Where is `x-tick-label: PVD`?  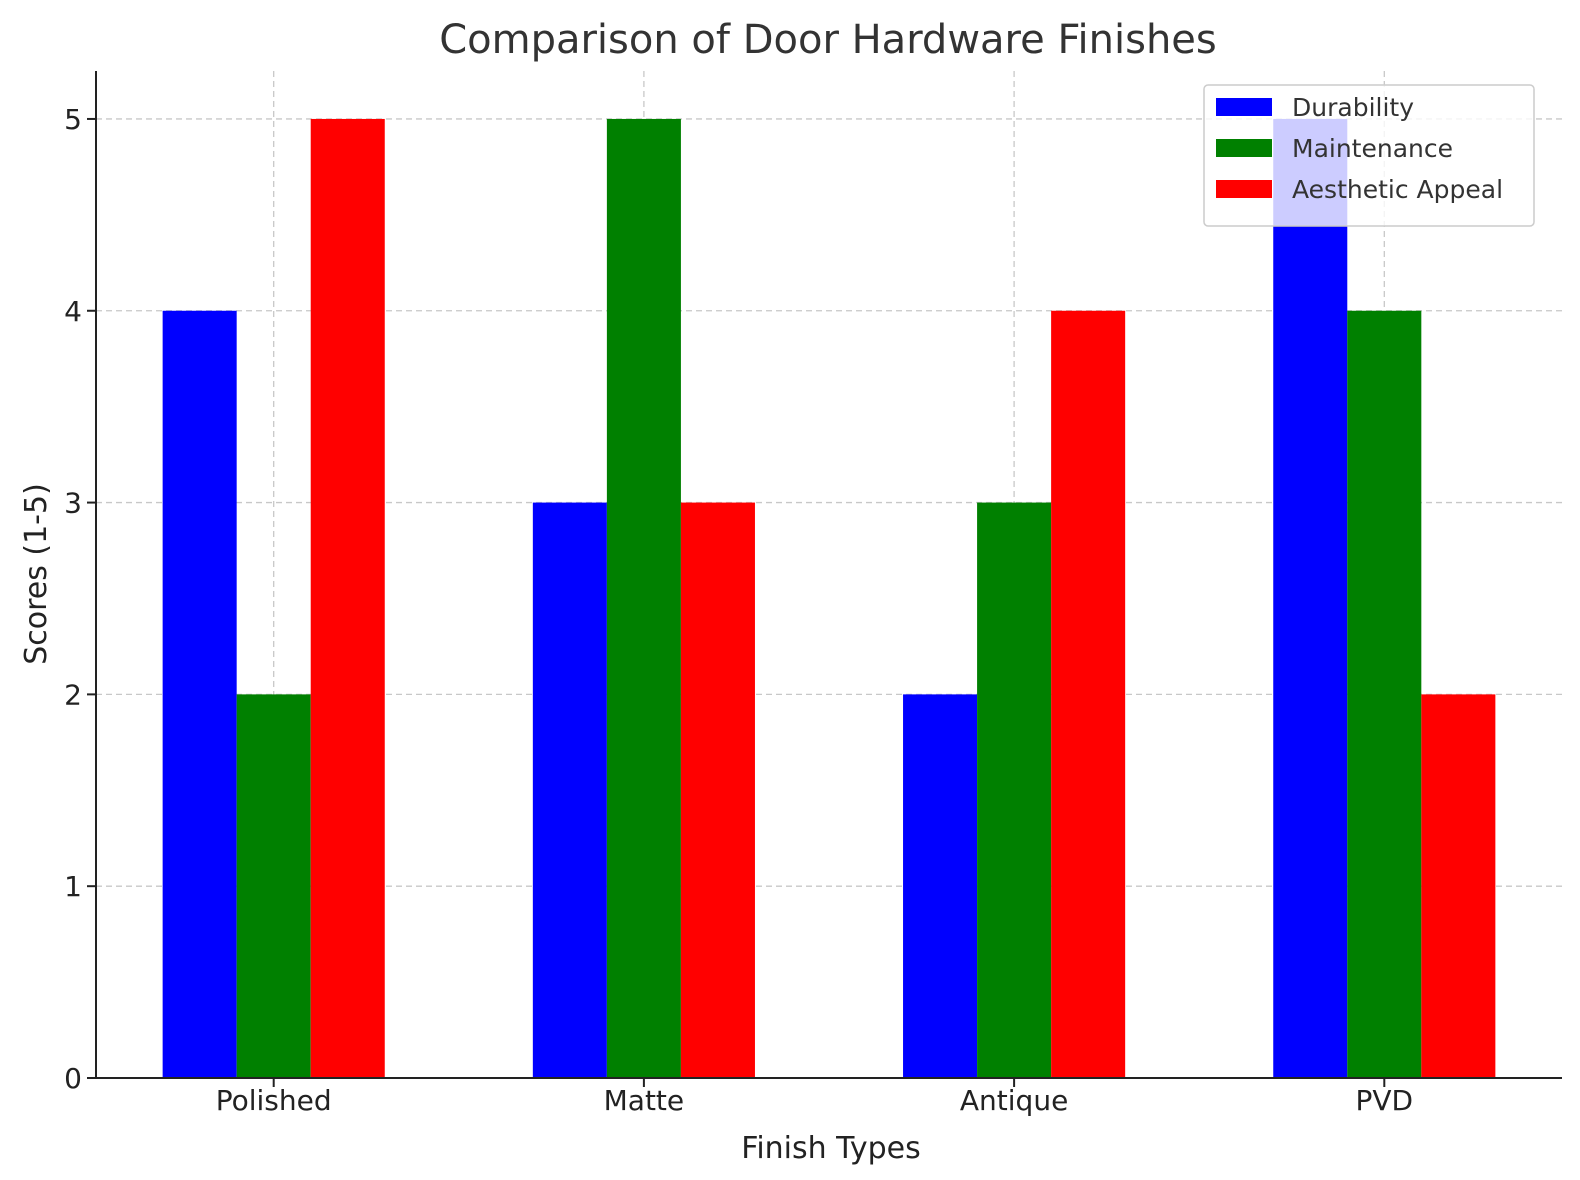
x-tick-label: PVD is located at coordinates (1384, 1100).